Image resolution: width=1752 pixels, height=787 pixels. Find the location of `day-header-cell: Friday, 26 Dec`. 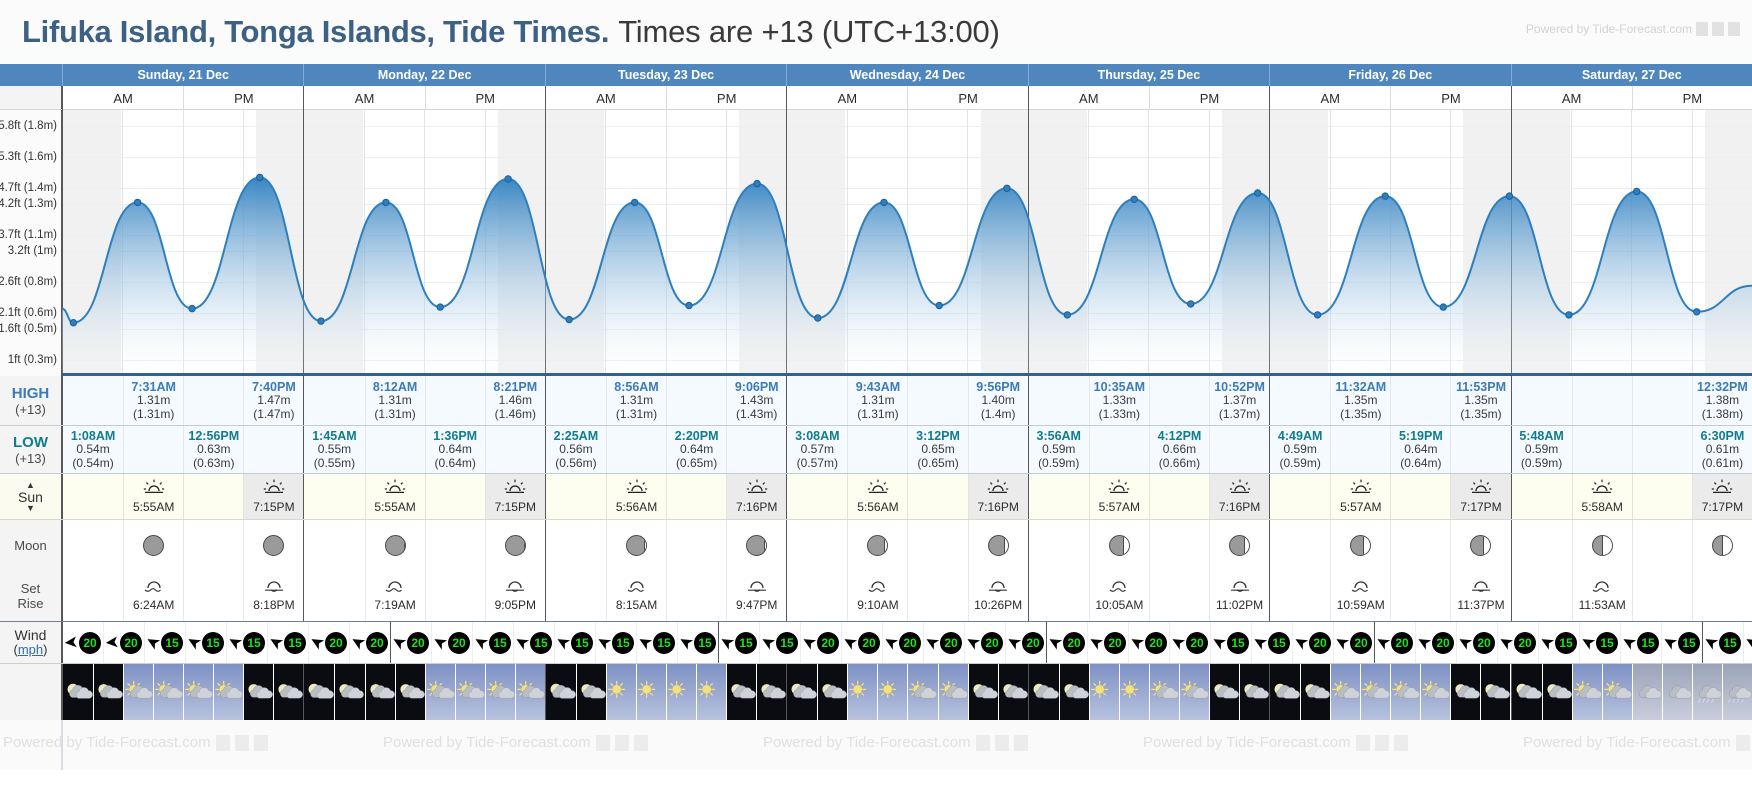

day-header-cell: Friday, 26 Dec is located at coordinates (1389, 75).